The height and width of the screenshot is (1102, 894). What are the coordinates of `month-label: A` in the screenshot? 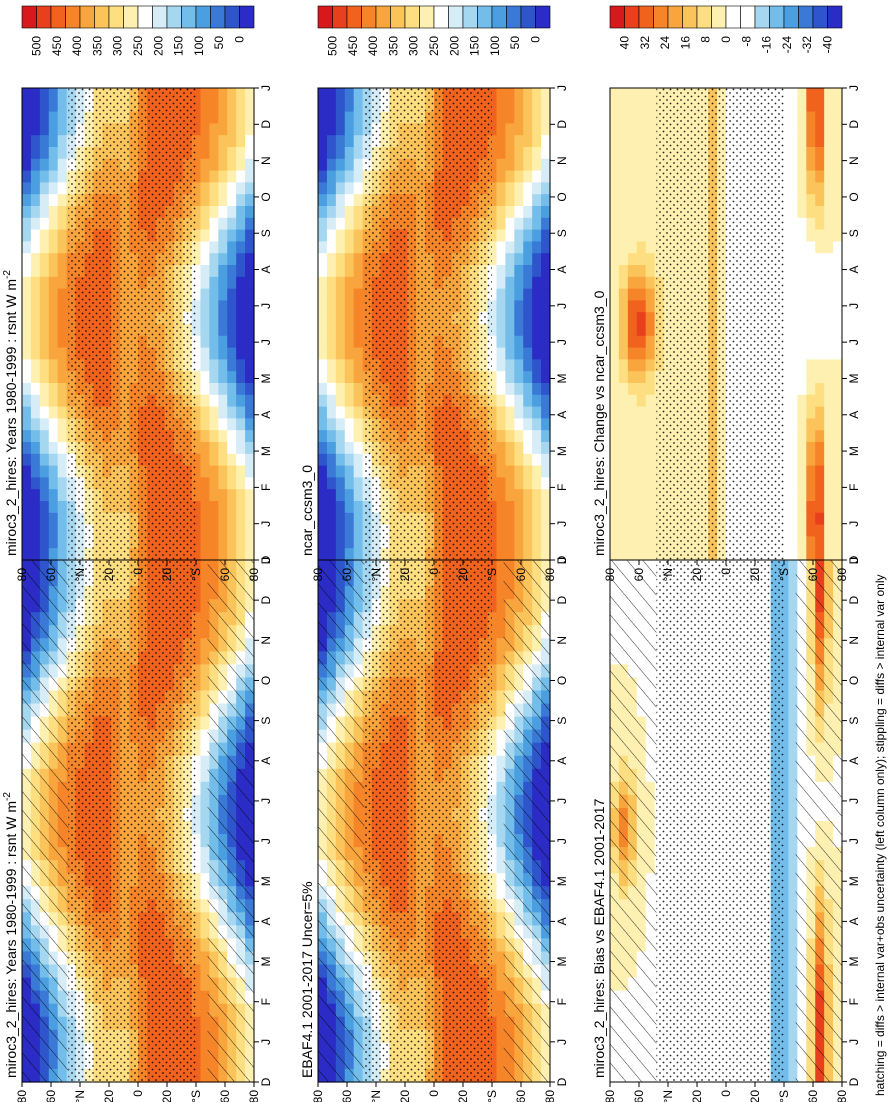 It's located at (562, 270).